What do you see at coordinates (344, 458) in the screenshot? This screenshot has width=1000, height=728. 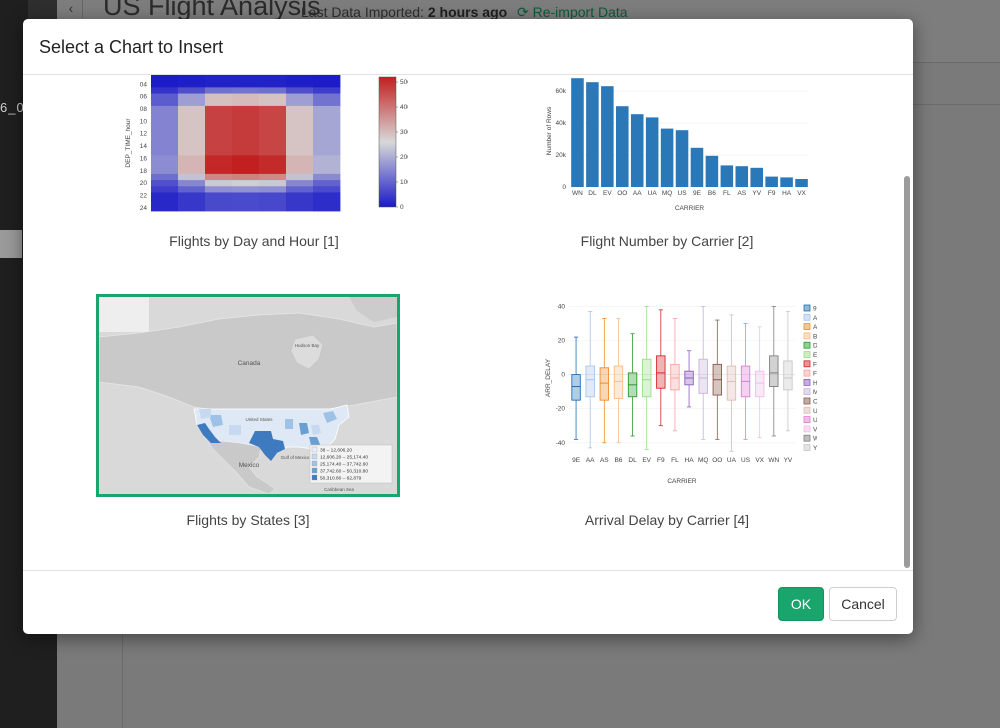 I see `map-legend-label: 12,606.20 – 25,174.40` at bounding box center [344, 458].